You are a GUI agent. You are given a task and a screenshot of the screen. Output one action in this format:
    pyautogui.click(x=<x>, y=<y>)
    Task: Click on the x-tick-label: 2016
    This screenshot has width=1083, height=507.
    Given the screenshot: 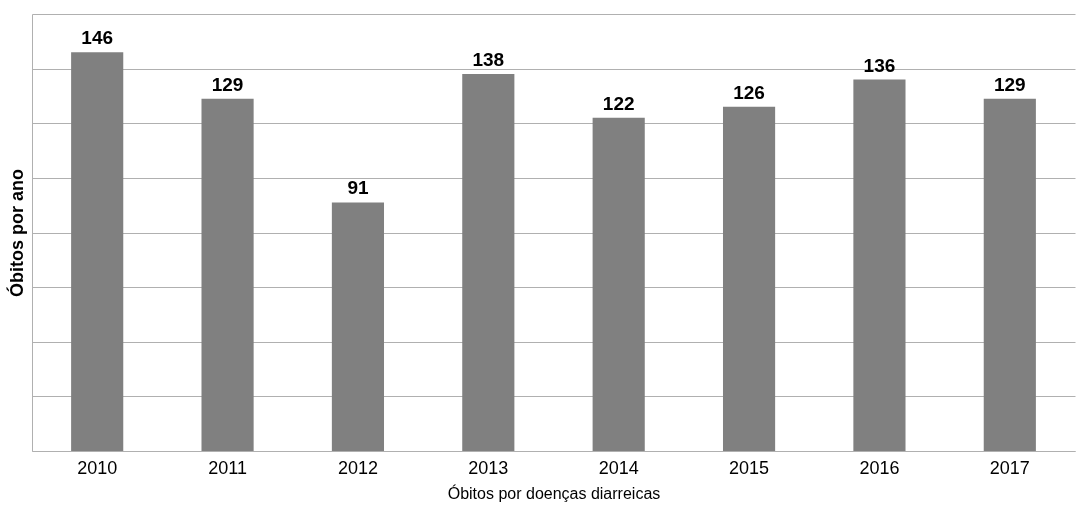 What is the action you would take?
    pyautogui.click(x=879, y=467)
    